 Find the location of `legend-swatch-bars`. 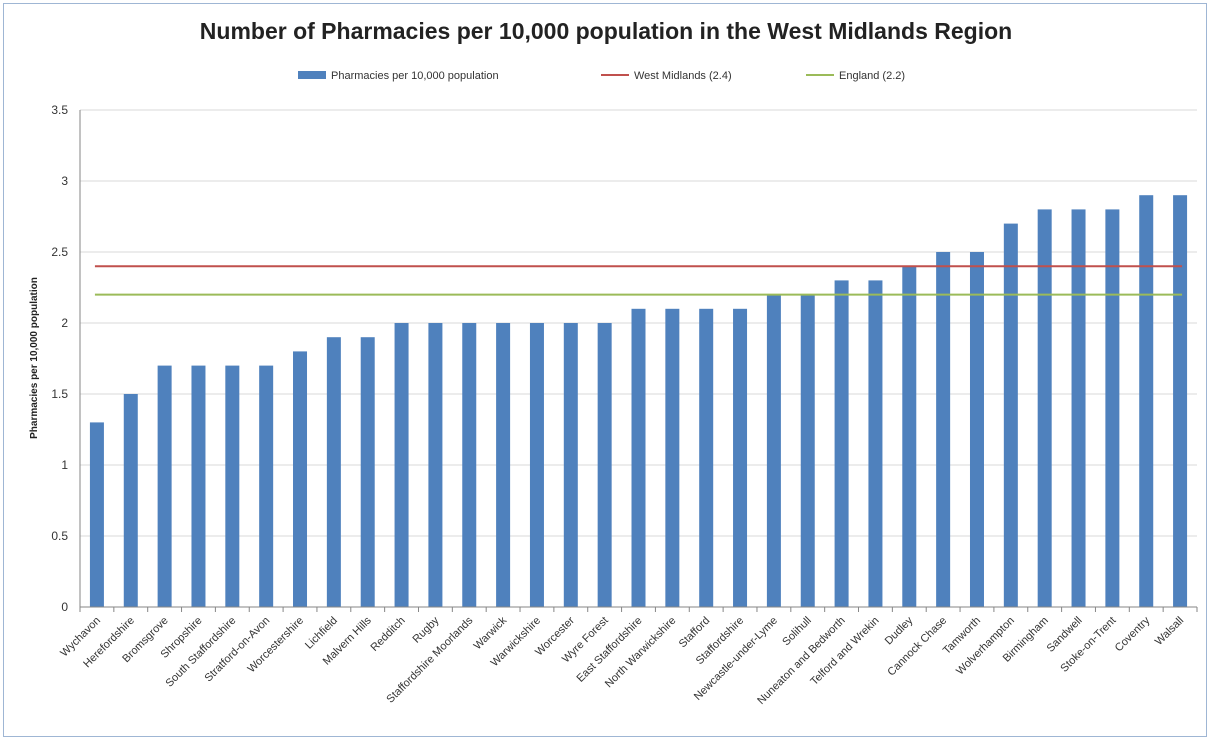

legend-swatch-bars is located at coordinates (312, 75).